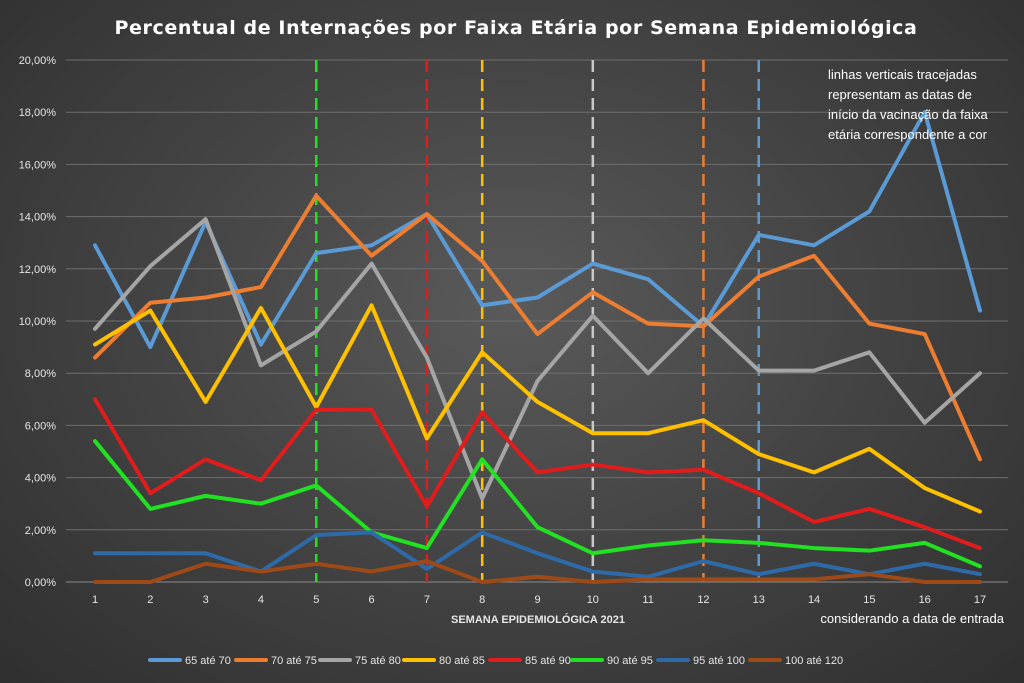 The height and width of the screenshot is (683, 1024). I want to click on x-tick-label: 16, so click(925, 600).